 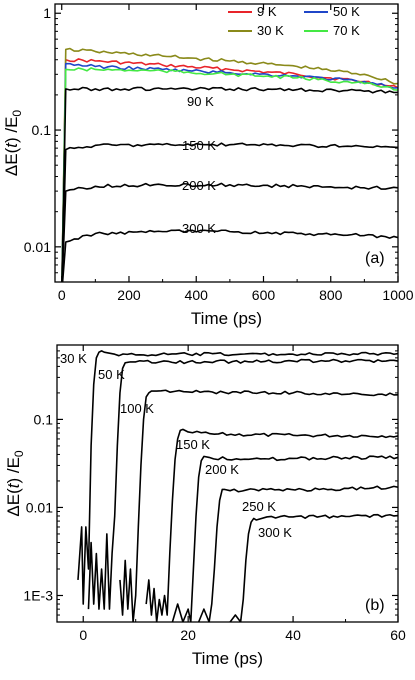 What do you see at coordinates (137, 408) in the screenshot?
I see `series-annotation: 100 K` at bounding box center [137, 408].